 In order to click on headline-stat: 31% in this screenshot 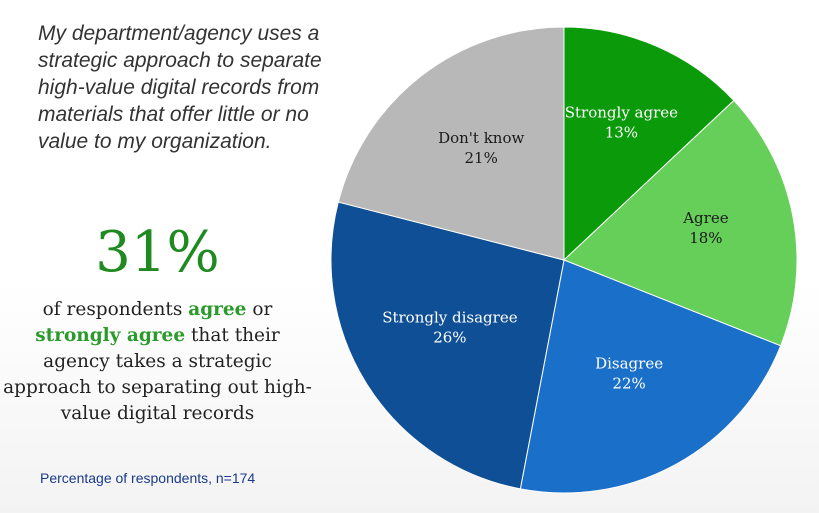, I will do `click(157, 252)`.